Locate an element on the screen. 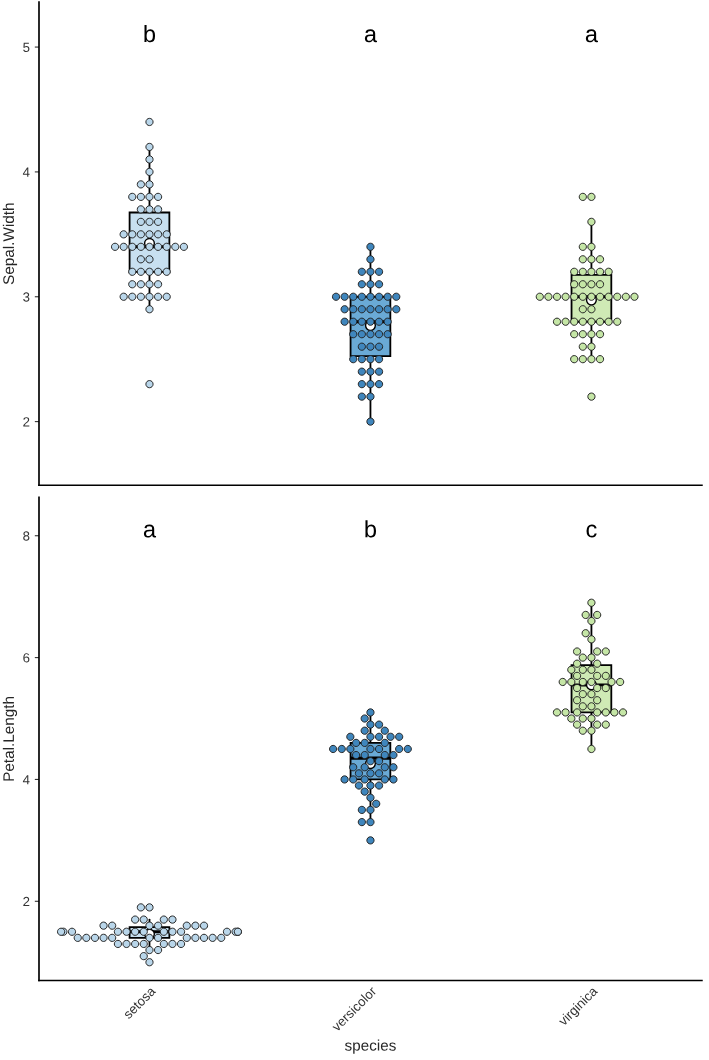  y-axis-title: Sepal.Width is located at coordinates (10, 244).